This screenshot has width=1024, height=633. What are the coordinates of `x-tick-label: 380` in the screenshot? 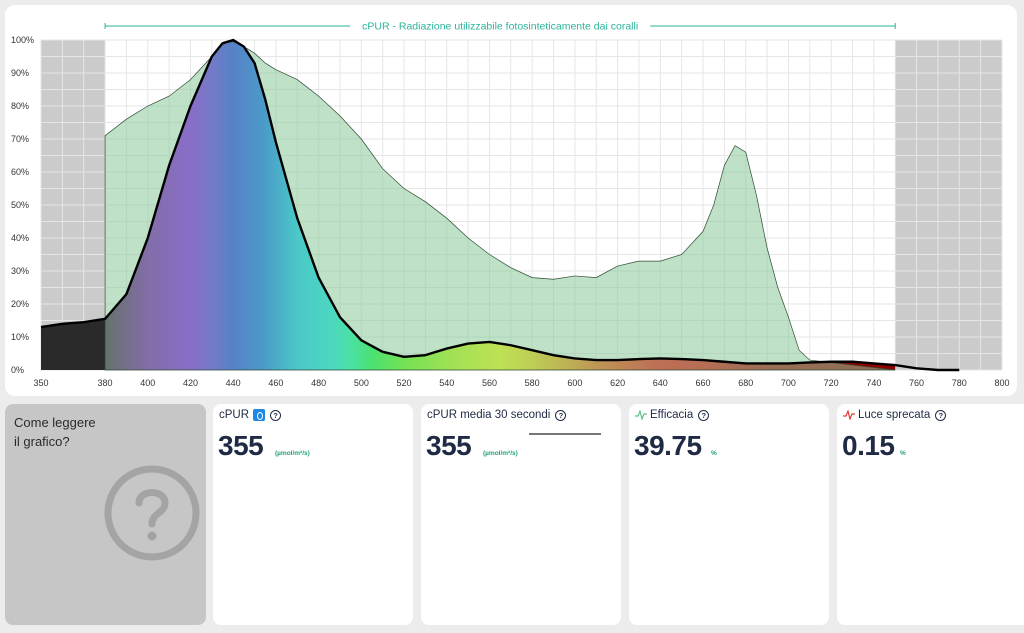 It's located at (105, 383).